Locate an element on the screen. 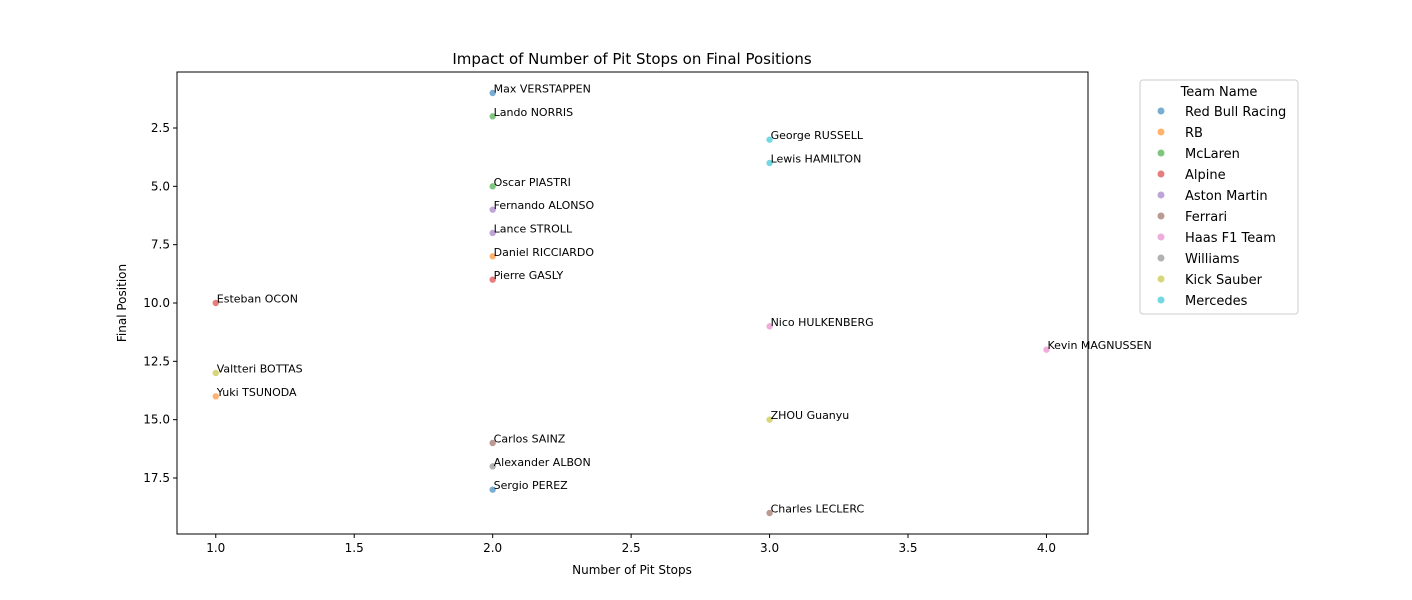 This screenshot has width=1412, height=600. x-tick-label: 2.0 is located at coordinates (492, 548).